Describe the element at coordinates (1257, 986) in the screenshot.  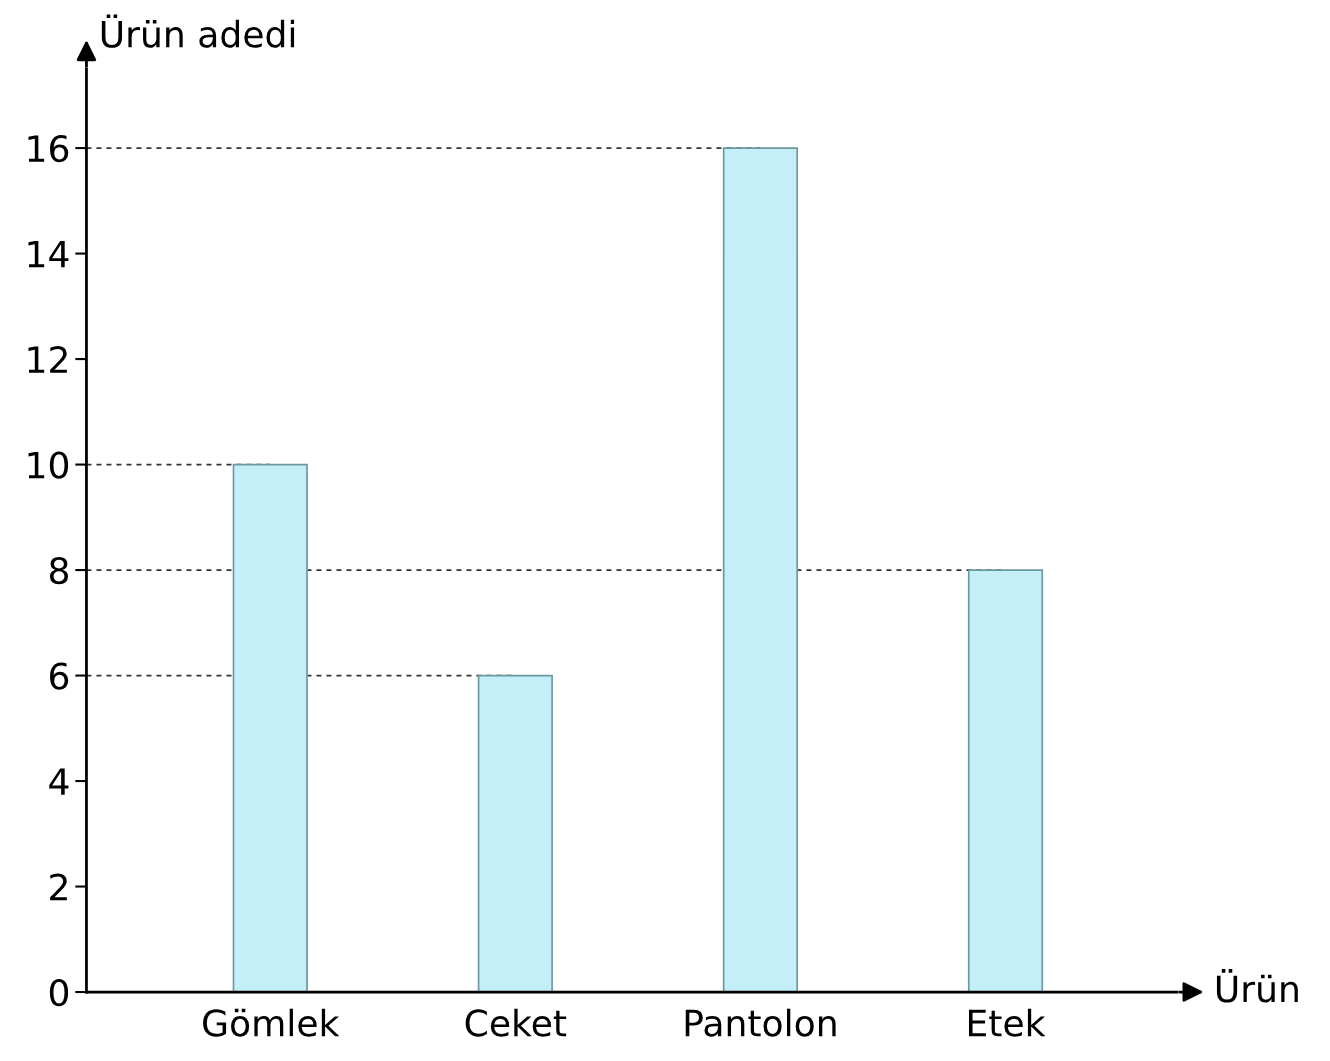
I see `x-axis-title: Ürün` at that location.